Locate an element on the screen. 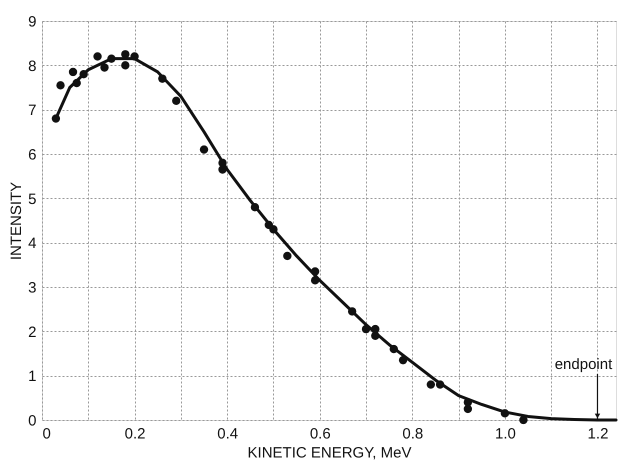  annotation: endpoint is located at coordinates (584, 364).